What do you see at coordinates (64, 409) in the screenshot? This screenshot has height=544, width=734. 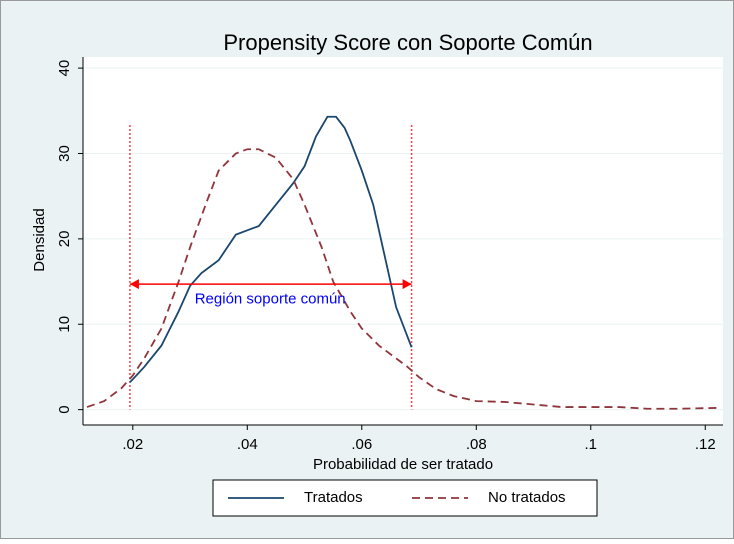 I see `y-tick-label: 0` at bounding box center [64, 409].